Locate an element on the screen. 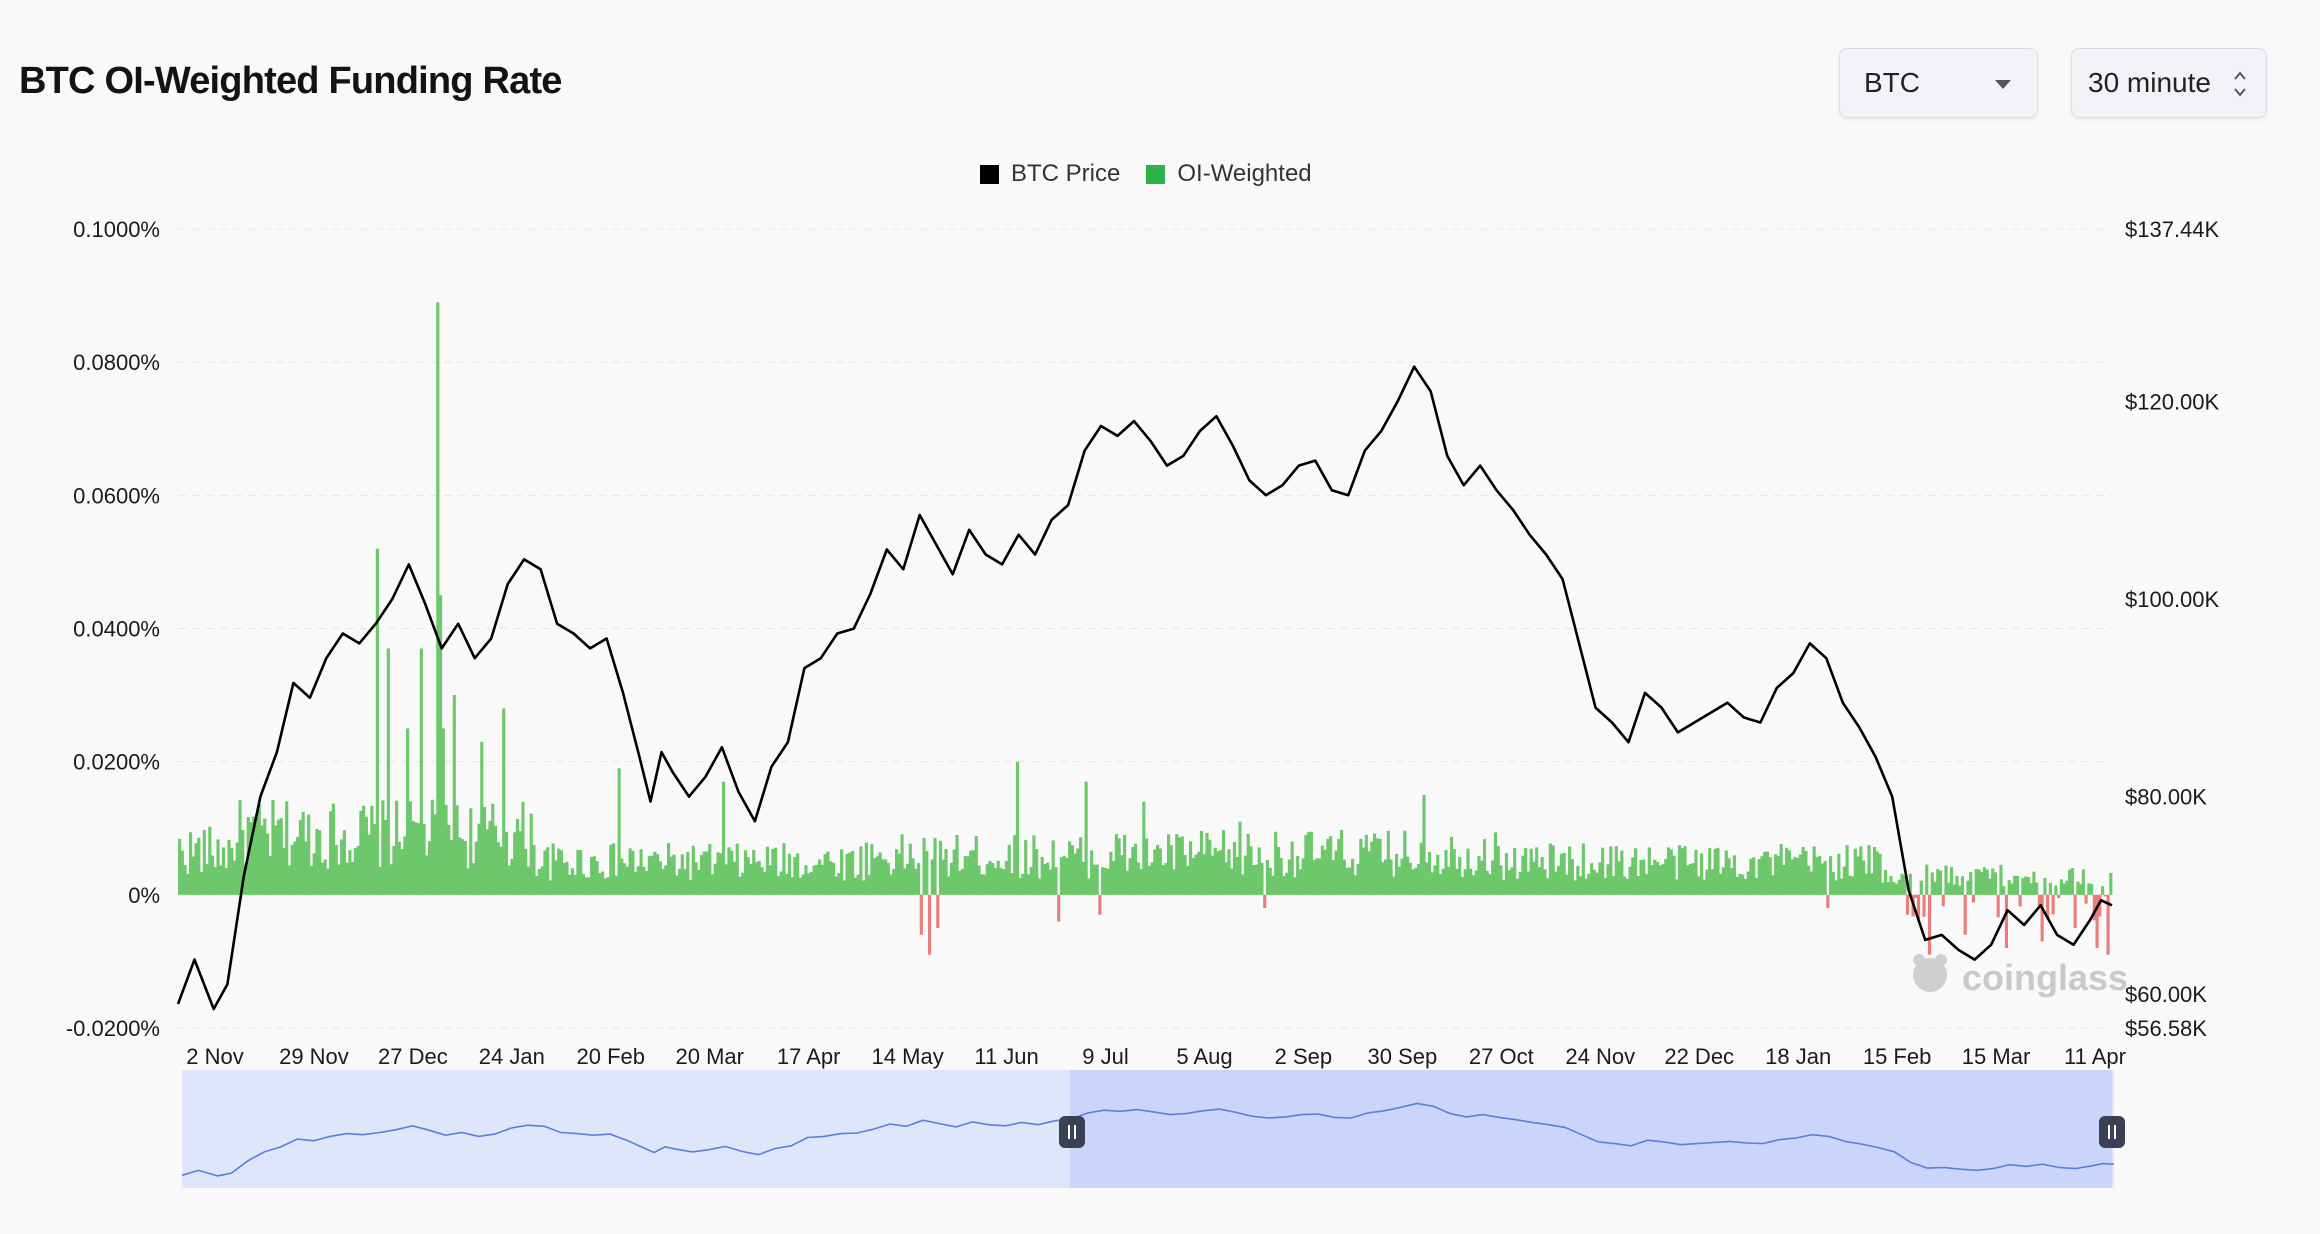 Image resolution: width=2320 pixels, height=1234 pixels. interval-select: 30 minute is located at coordinates (2169, 83).